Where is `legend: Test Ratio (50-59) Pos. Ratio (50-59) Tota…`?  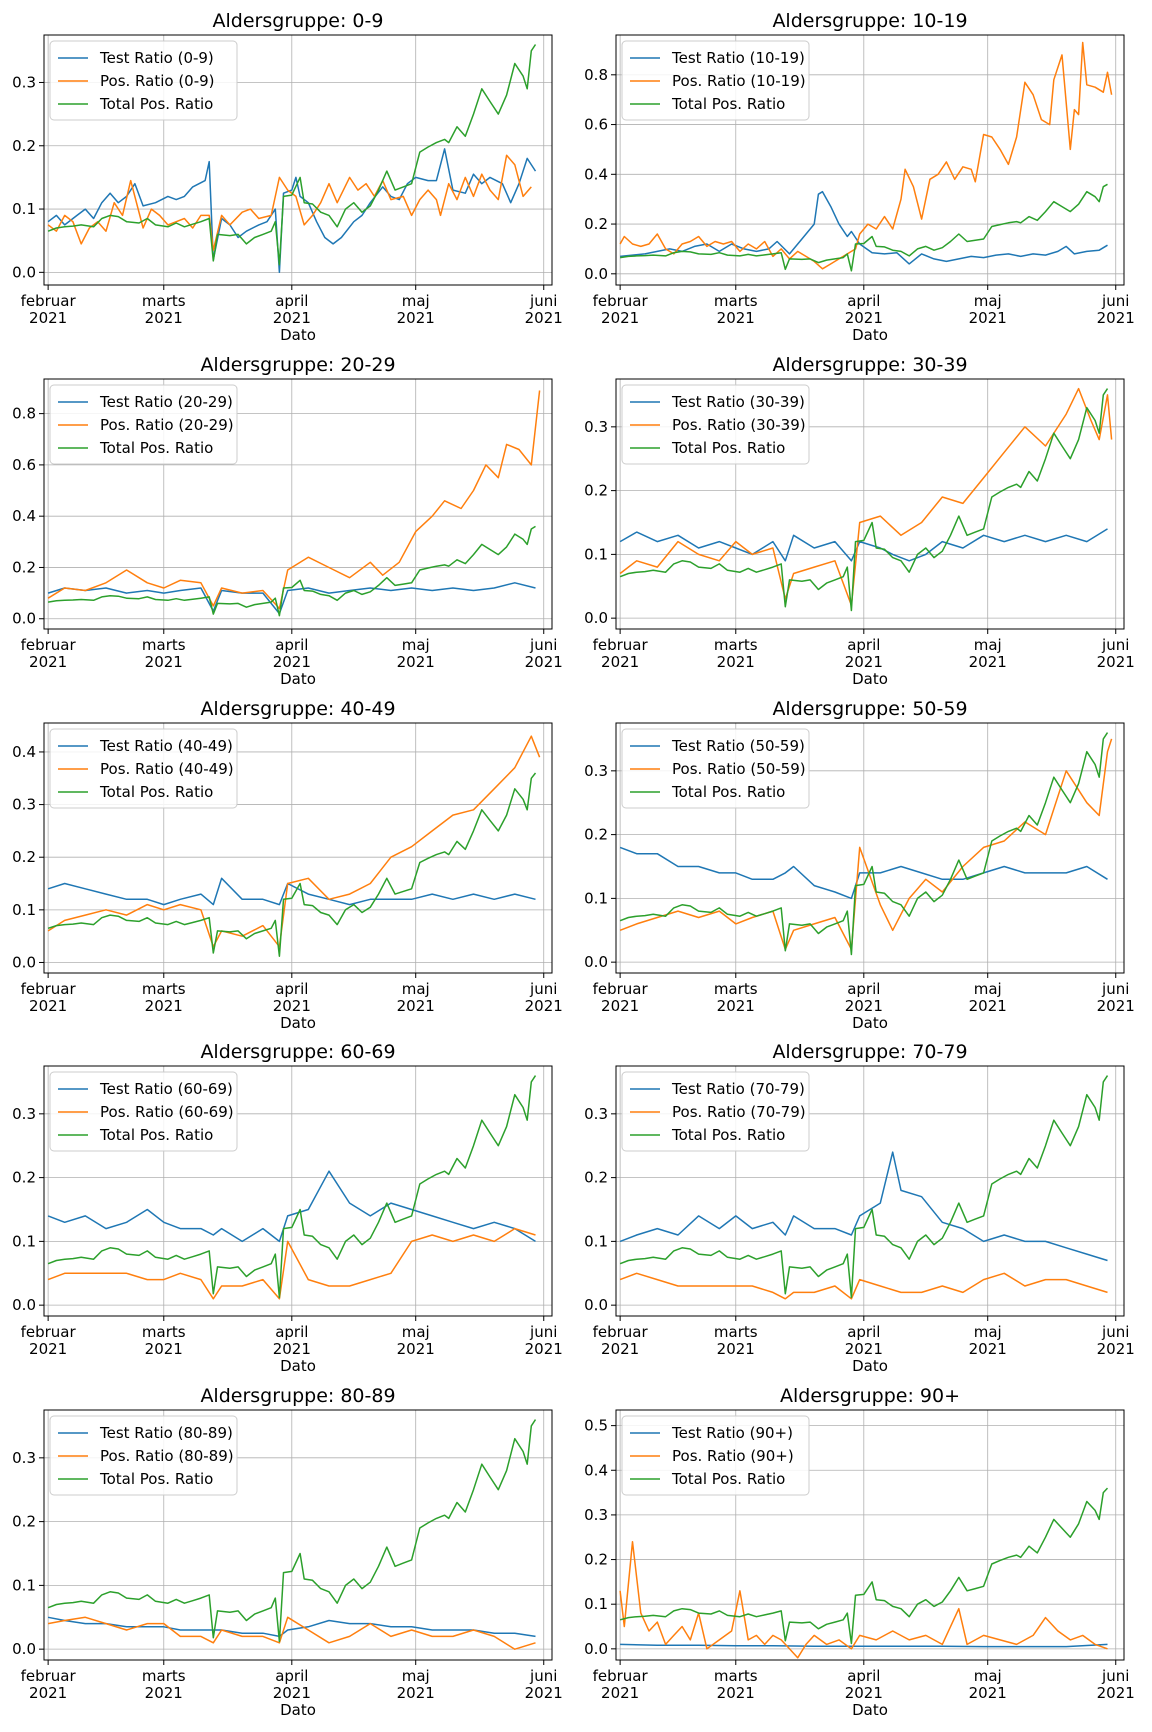 legend: Test Ratio (50-59) Pos. Ratio (50-59) Tota… is located at coordinates (715, 768).